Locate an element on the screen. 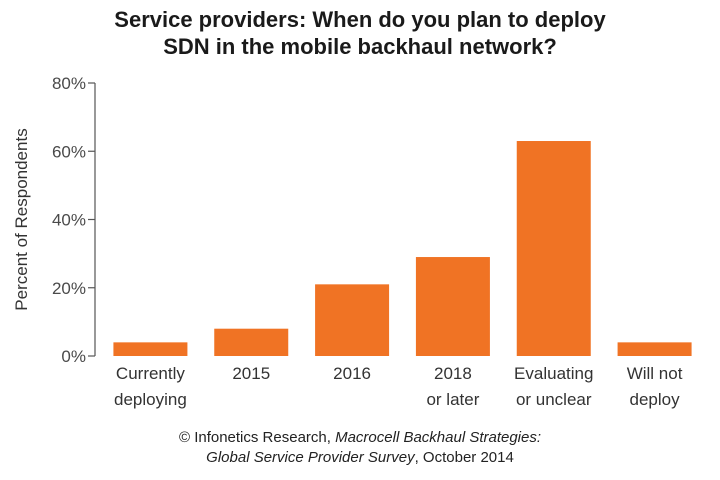 The image size is (720, 480). x-category-label: Will not is located at coordinates (655, 373).